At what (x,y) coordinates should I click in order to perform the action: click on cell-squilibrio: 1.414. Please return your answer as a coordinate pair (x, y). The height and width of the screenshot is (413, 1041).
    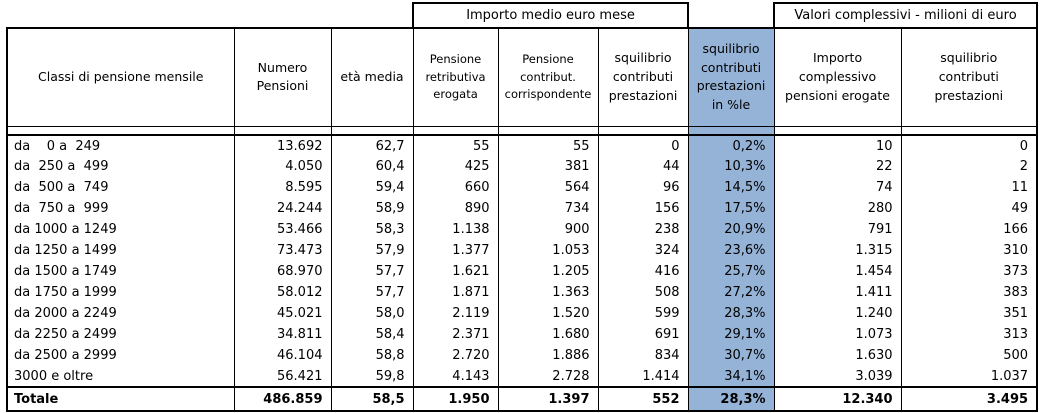
    Looking at the image, I should click on (643, 376).